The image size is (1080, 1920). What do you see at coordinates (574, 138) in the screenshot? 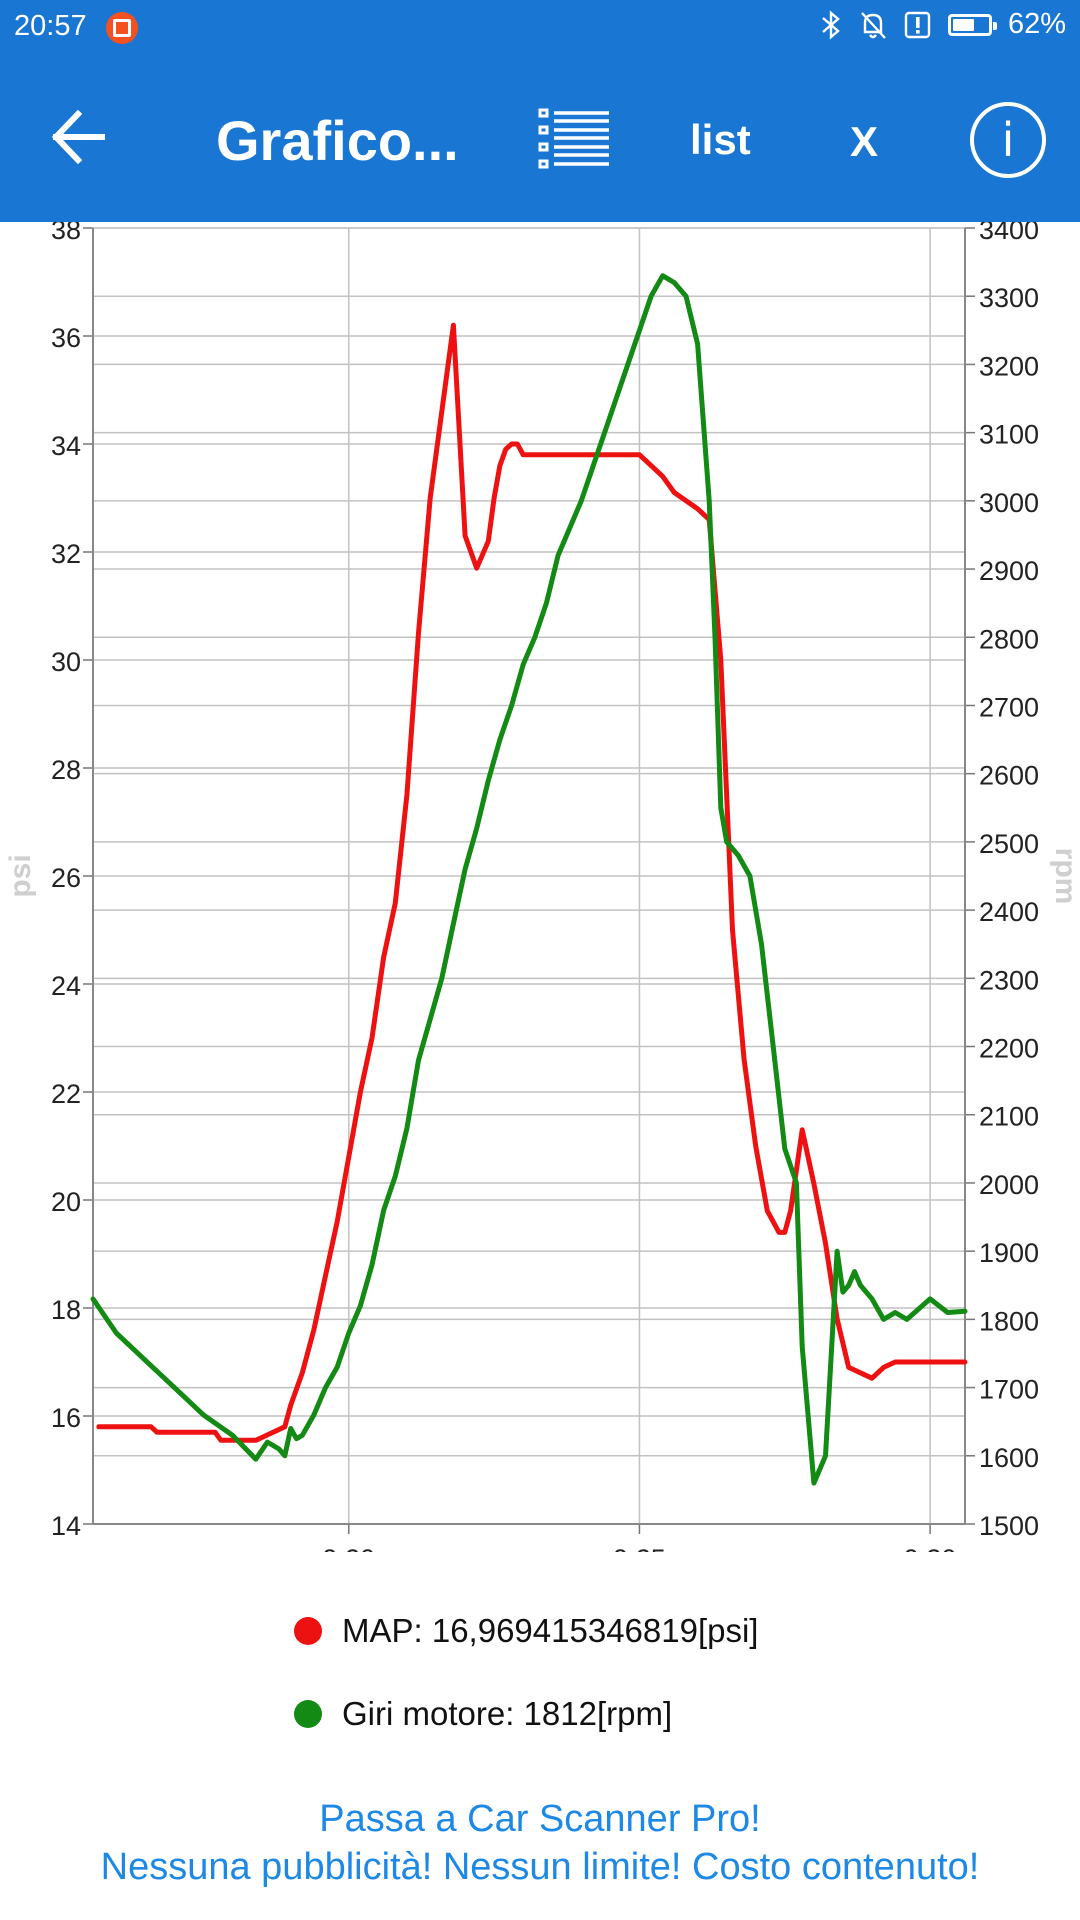
I see `checklist-icon` at bounding box center [574, 138].